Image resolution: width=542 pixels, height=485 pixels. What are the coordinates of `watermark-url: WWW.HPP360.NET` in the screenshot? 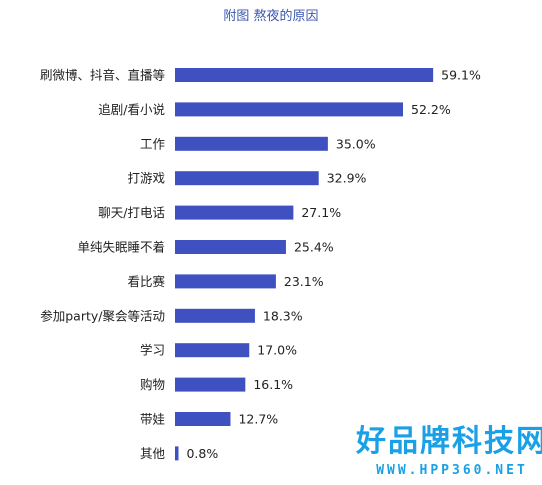 It's located at (452, 470).